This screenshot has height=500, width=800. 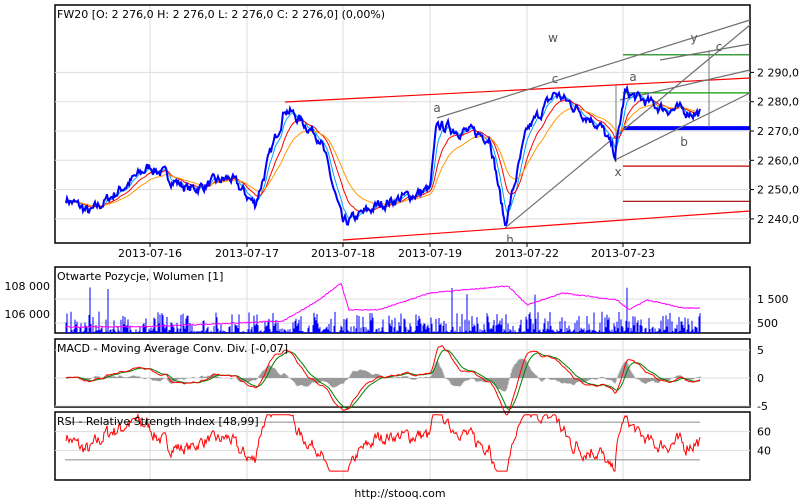 I want to click on right-tick-label: -5, so click(x=762, y=406).